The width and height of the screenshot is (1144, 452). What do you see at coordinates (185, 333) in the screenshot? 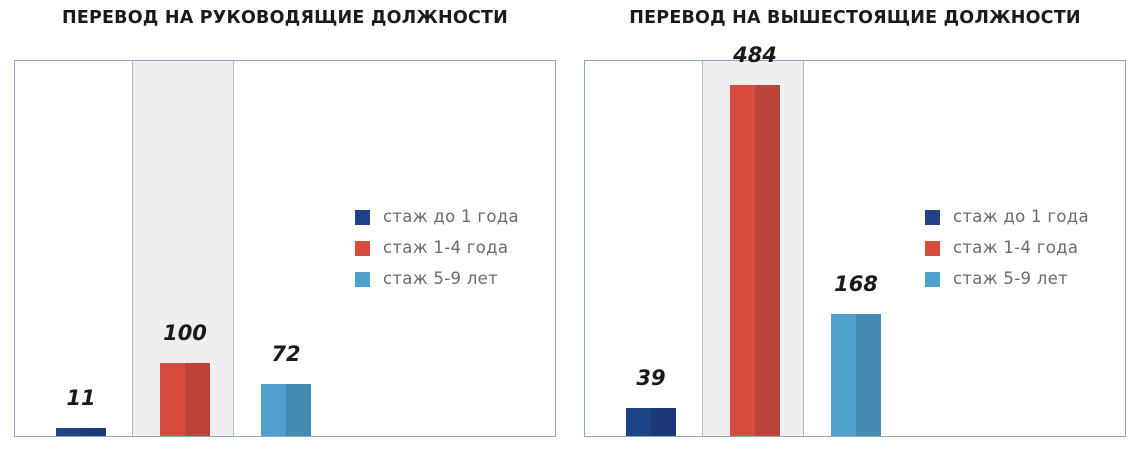
I see `data-label: 100` at bounding box center [185, 333].